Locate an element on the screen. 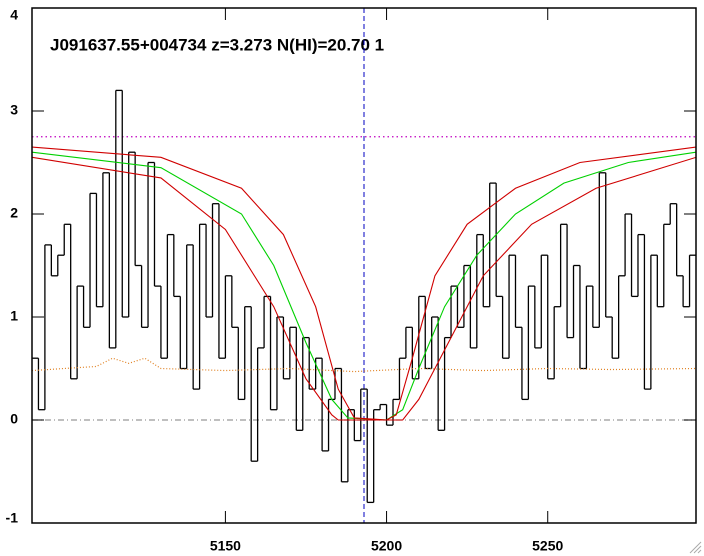 This screenshot has width=704, height=556. error-line is located at coordinates (364, 365).